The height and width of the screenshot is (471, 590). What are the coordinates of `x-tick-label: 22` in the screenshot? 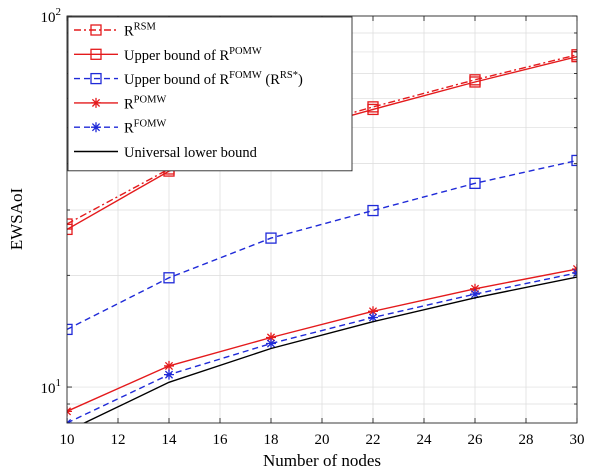 It's located at (373, 440).